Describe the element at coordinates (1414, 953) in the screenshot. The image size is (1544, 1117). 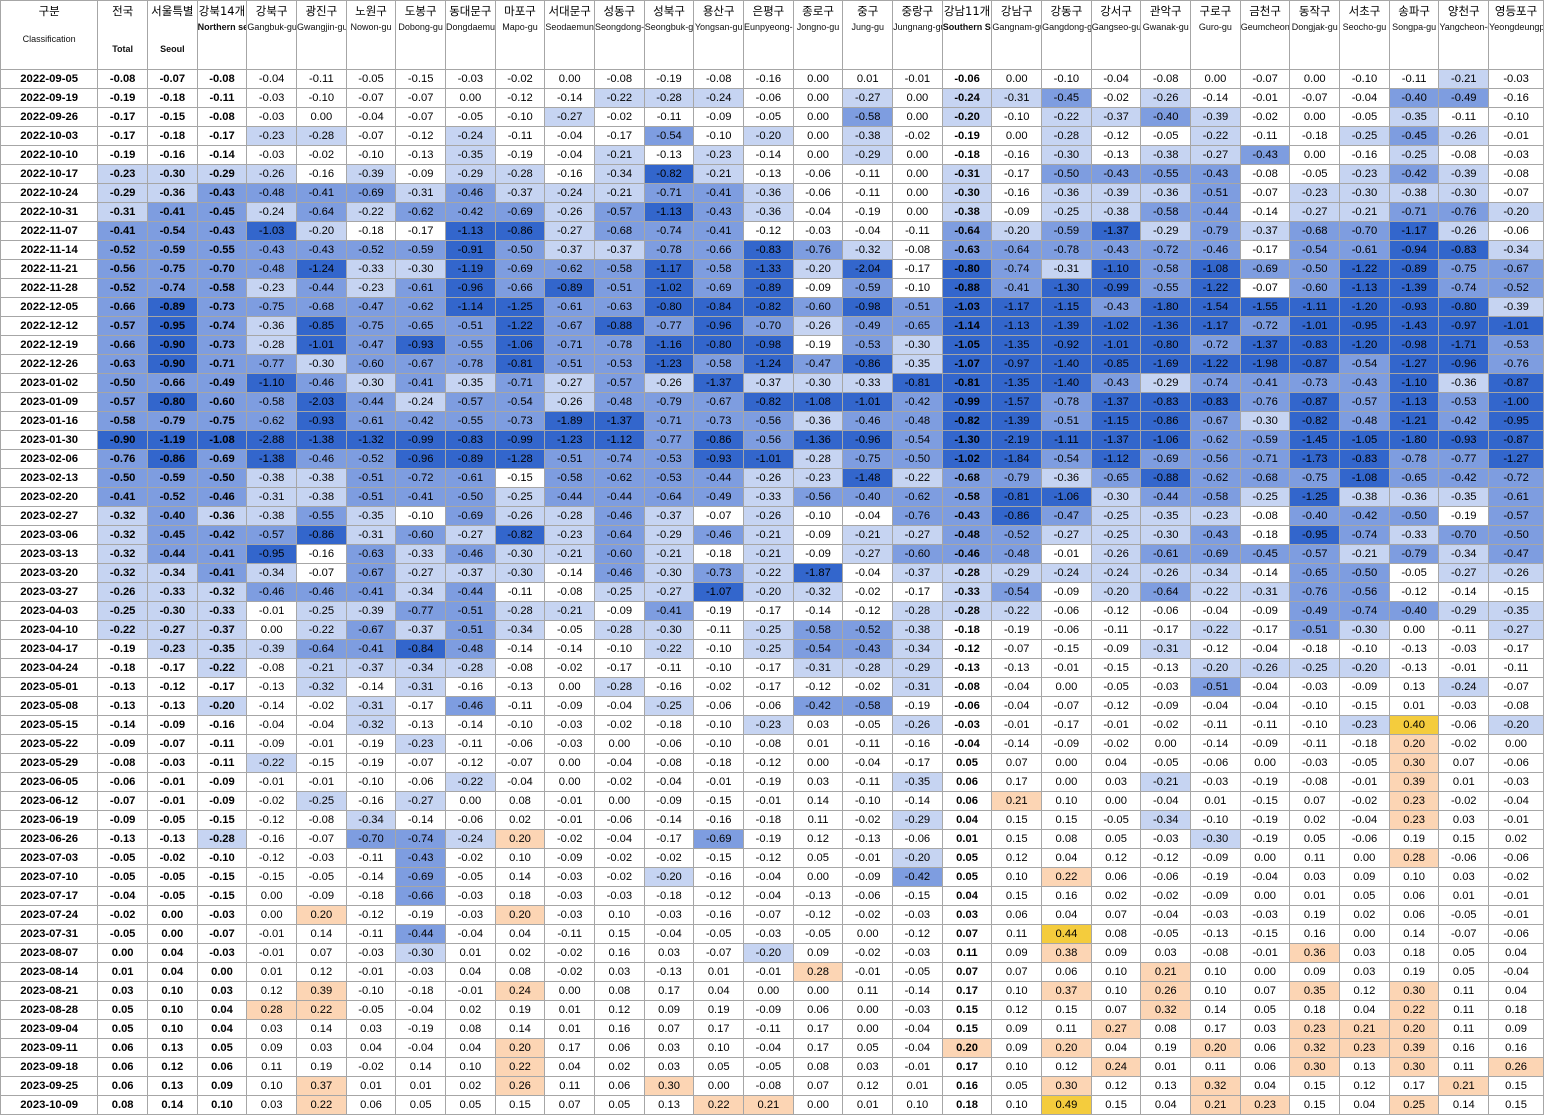
I see `value-cell: 0.18` at that location.